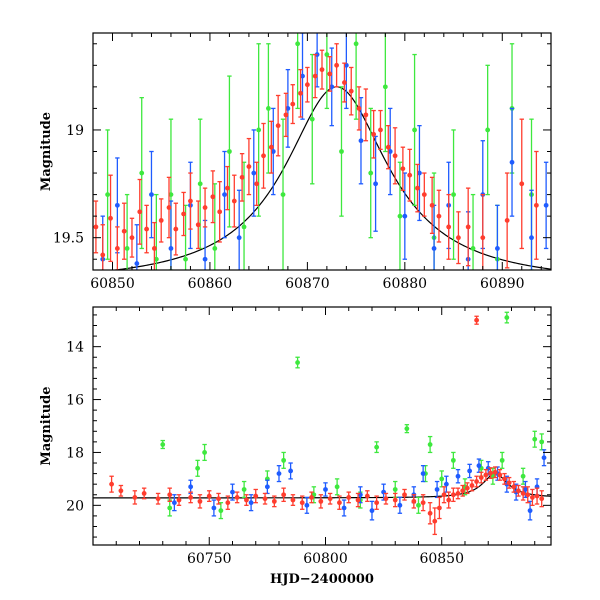 This screenshot has width=600, height=600. Describe the element at coordinates (75, 131) in the screenshot. I see `y-tick-label: 19` at that location.